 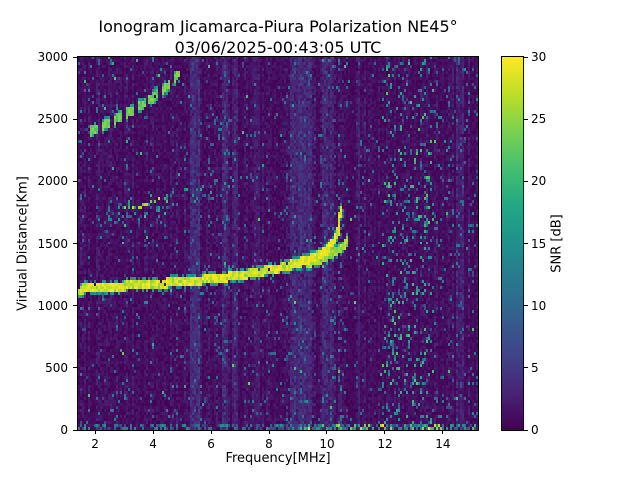 I want to click on colorbar-tick-label: 15, so click(x=539, y=243).